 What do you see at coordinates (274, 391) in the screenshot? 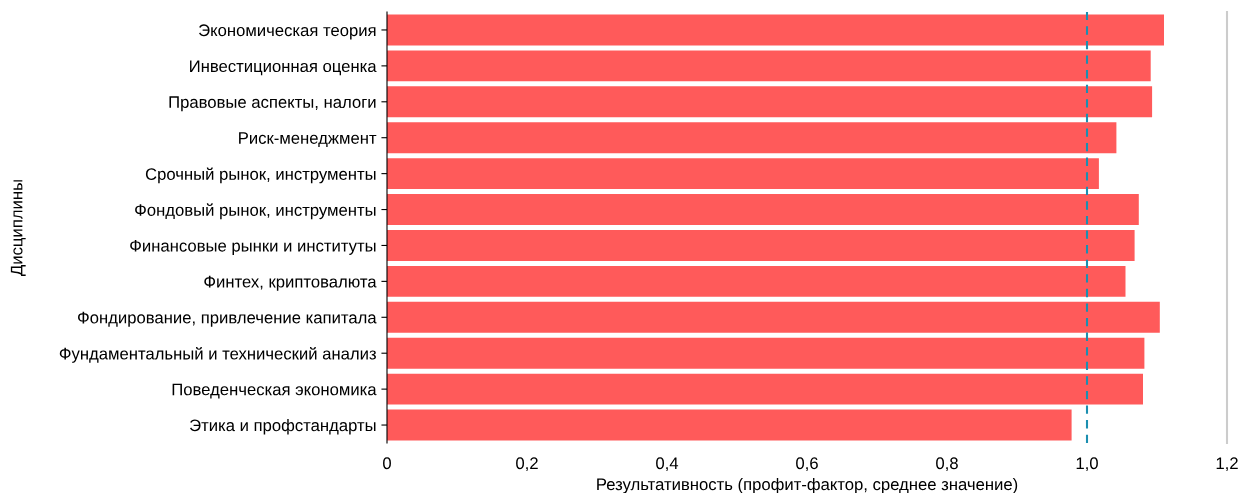
I see `y-tick-label: Поведенческая экономика` at bounding box center [274, 391].